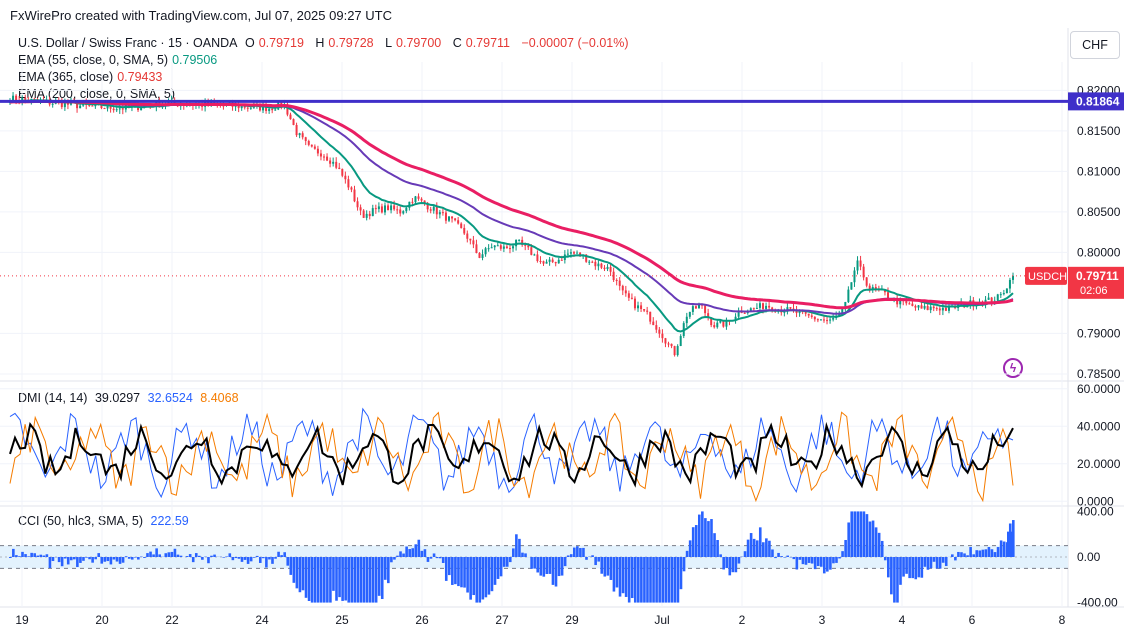  I want to click on ema55-legend: EMA (55, close, 0, SMA, 5) 0.79506, so click(119, 60).